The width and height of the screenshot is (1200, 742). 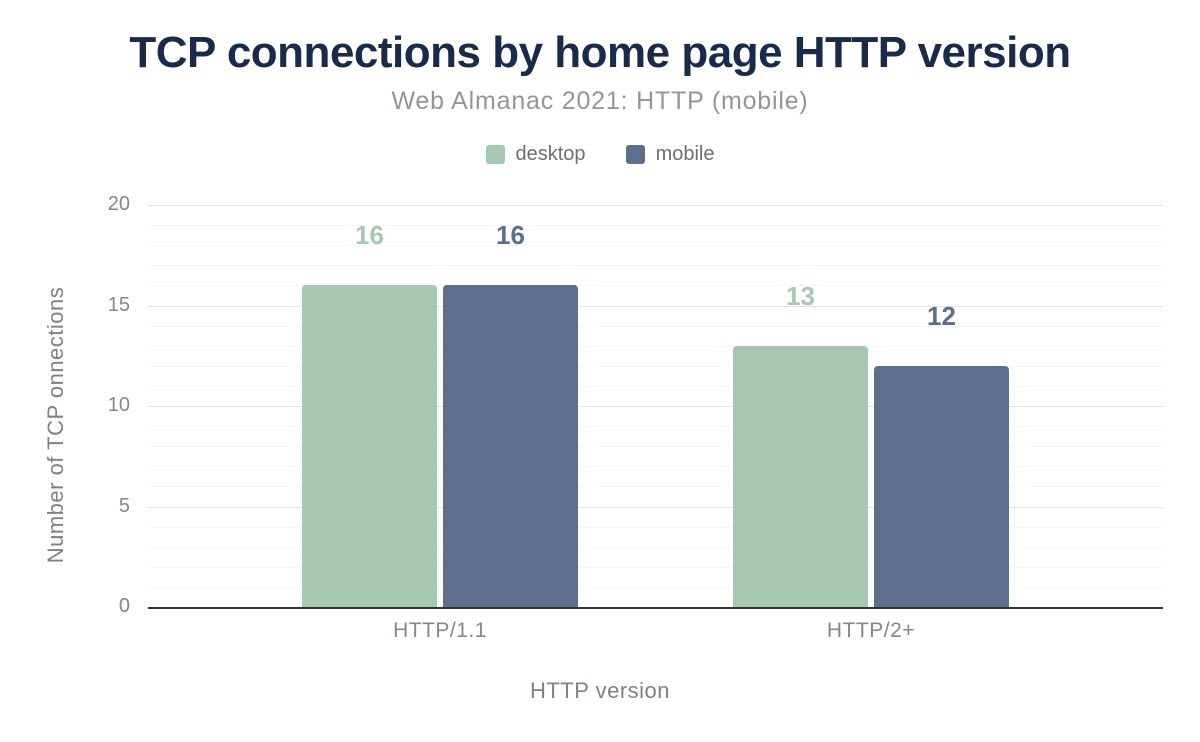 I want to click on mobile-legend-swatch, so click(x=635, y=154).